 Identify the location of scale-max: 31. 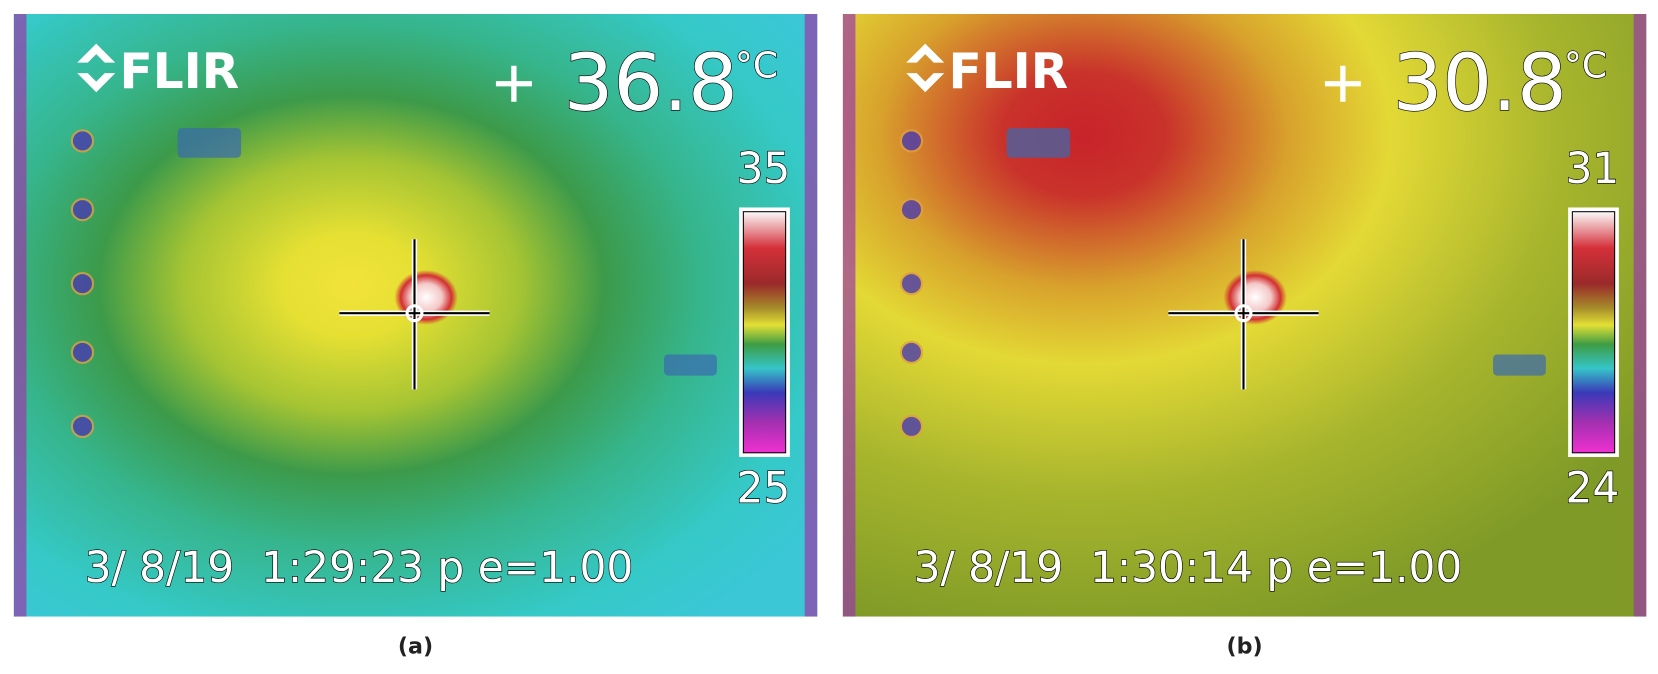
(1593, 168).